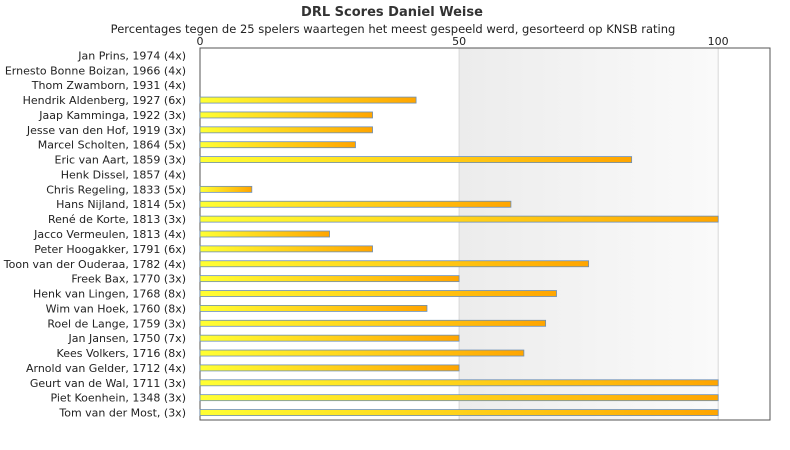 This screenshot has width=790, height=450. Describe the element at coordinates (459, 41) in the screenshot. I see `x-tick-label: 50` at that location.